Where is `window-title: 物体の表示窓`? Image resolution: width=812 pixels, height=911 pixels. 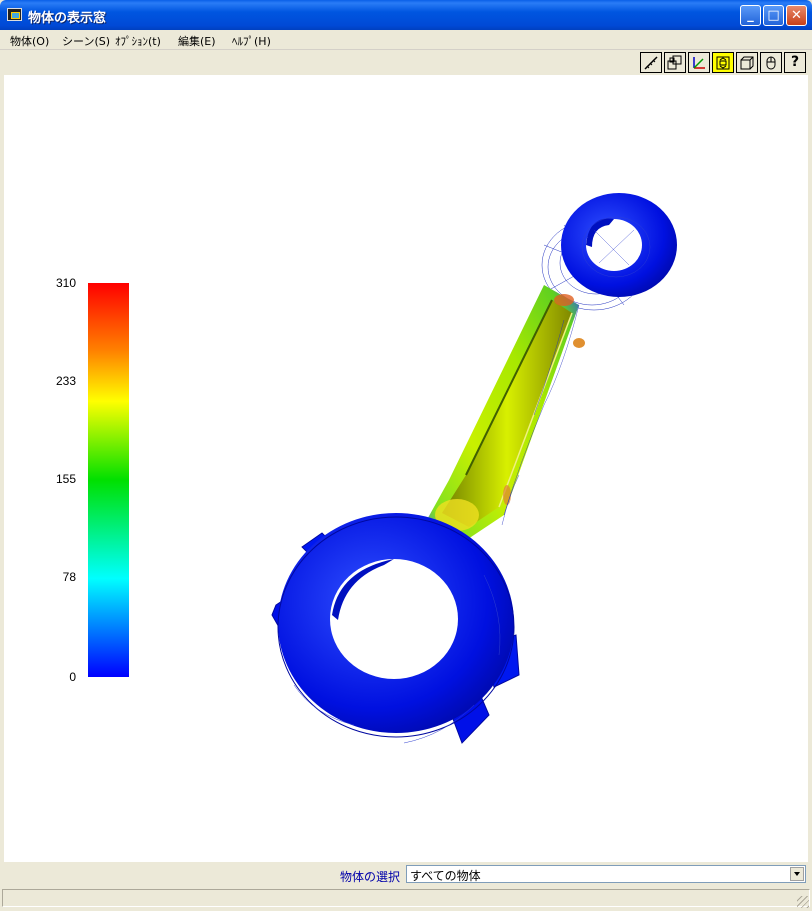 window-title: 物体の表示窓 is located at coordinates (67, 18).